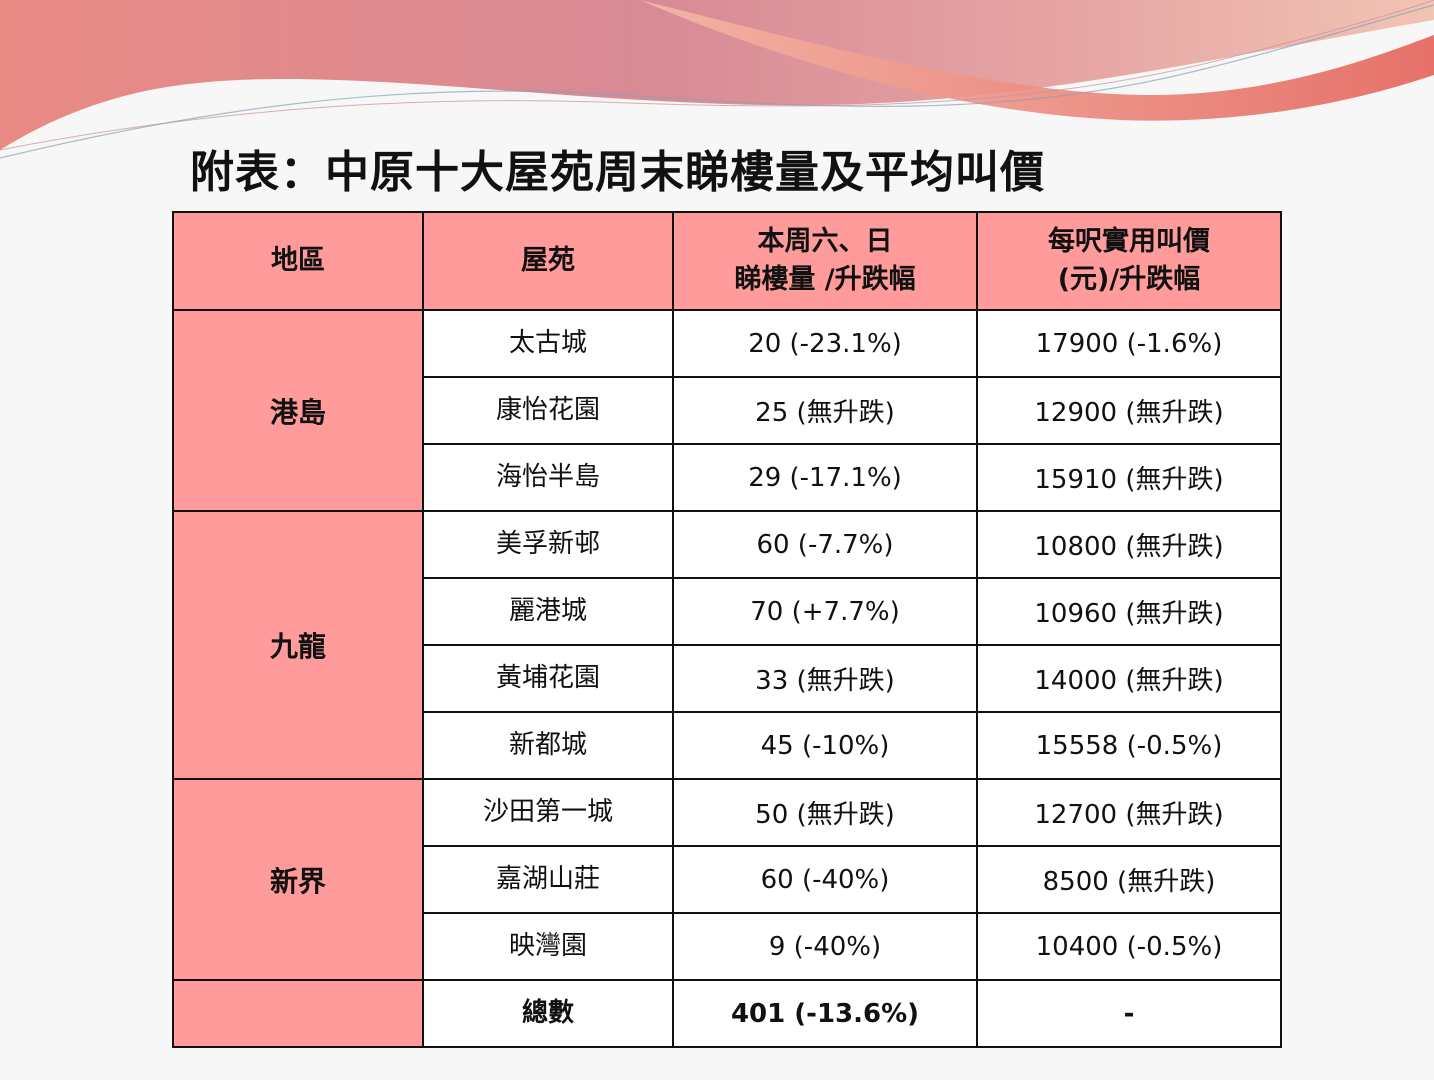  I want to click on total-label: 總數, so click(548, 1013).